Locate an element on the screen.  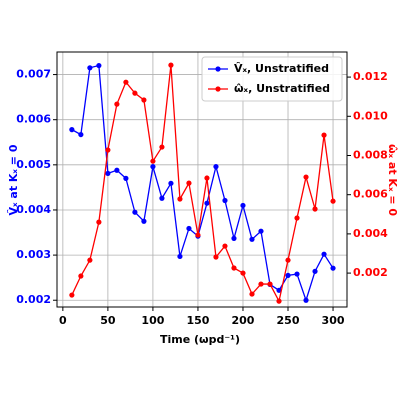
x-tick-label: 200 is located at coordinates (242, 320).